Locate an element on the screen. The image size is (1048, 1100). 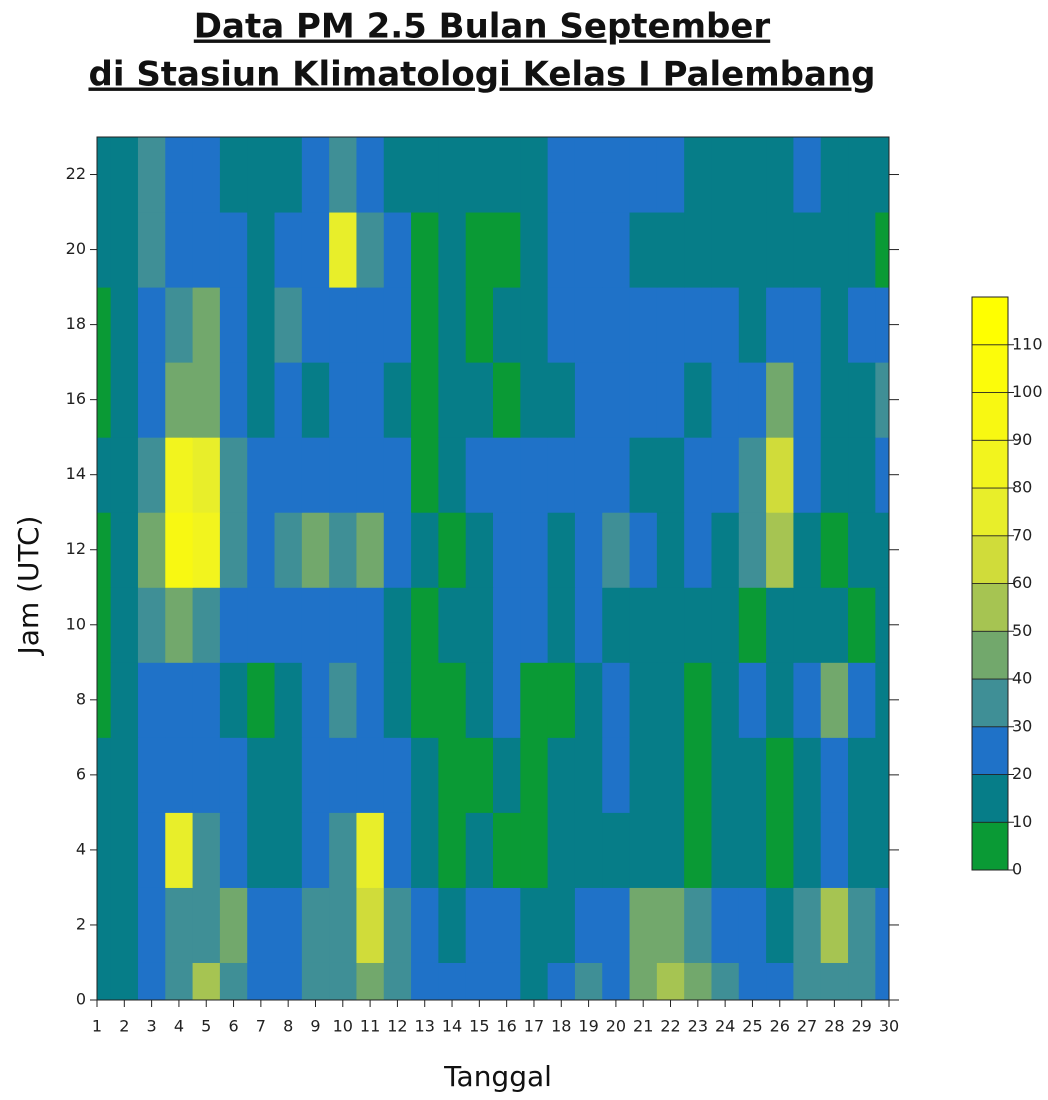
x-tick-label: 3 is located at coordinates (152, 1026).